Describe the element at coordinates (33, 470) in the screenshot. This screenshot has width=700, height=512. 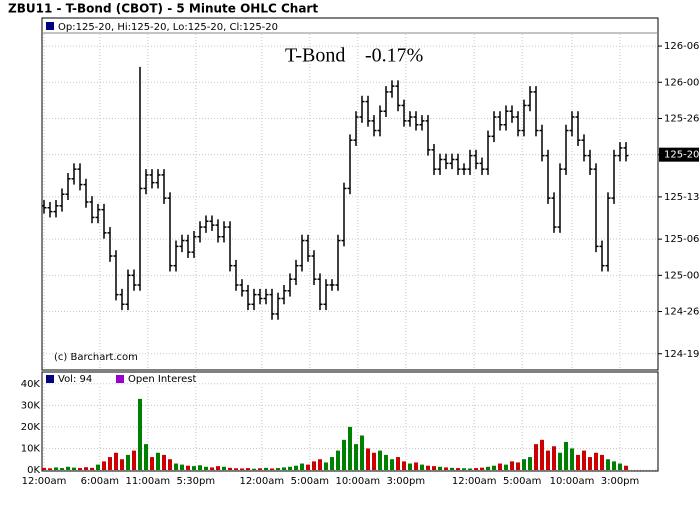
I see `y-tick-label: 0K` at that location.